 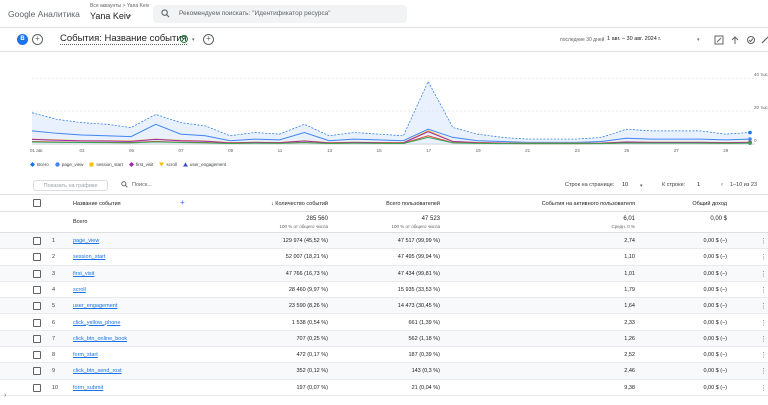 What do you see at coordinates (764, 40) in the screenshot?
I see `customize-icon` at bounding box center [764, 40].